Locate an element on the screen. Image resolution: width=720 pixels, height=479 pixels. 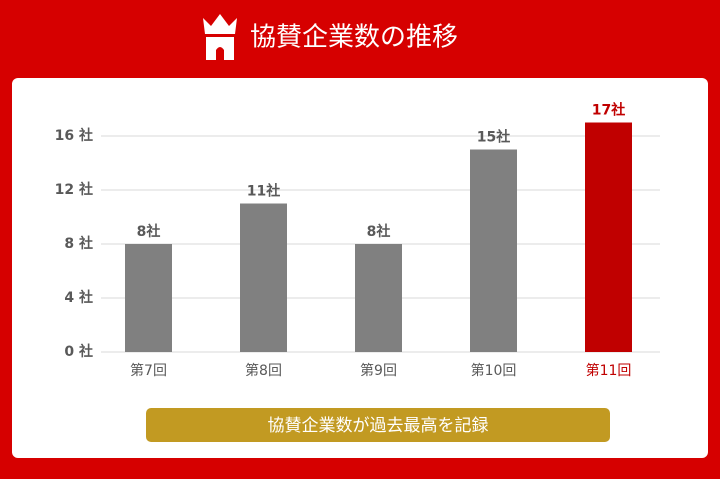
x-tick-label: 第7回 is located at coordinates (148, 370).